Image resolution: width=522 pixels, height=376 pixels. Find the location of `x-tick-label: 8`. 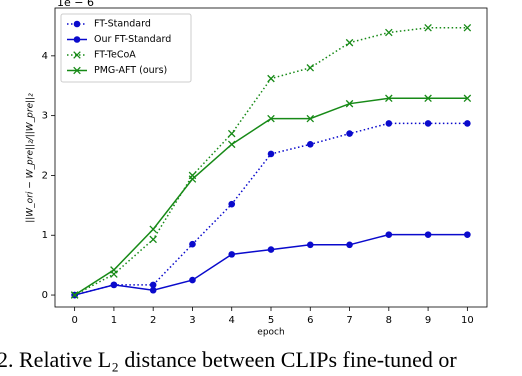

x-tick-label: 8 is located at coordinates (389, 320).